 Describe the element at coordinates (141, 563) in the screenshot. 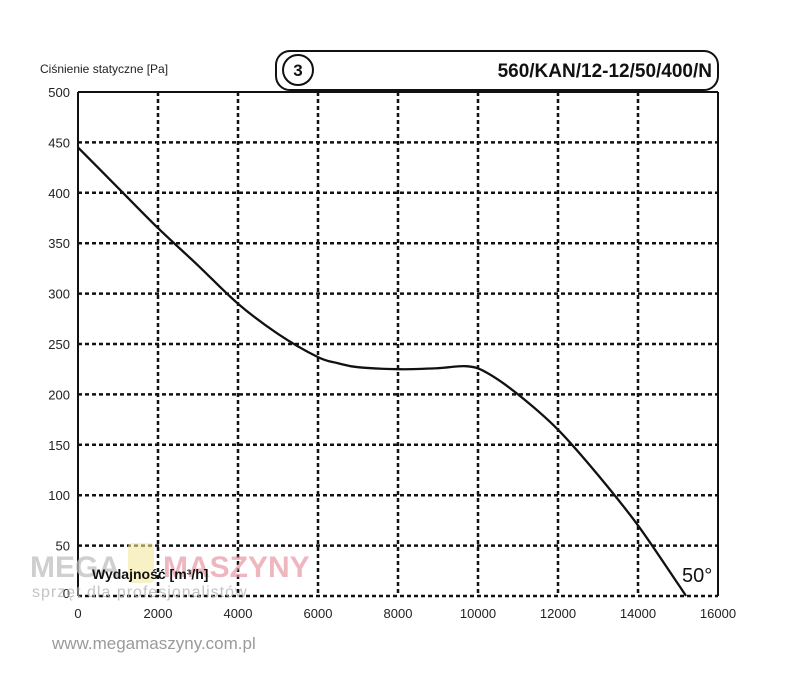

I see `watermark-logo-icon` at that location.